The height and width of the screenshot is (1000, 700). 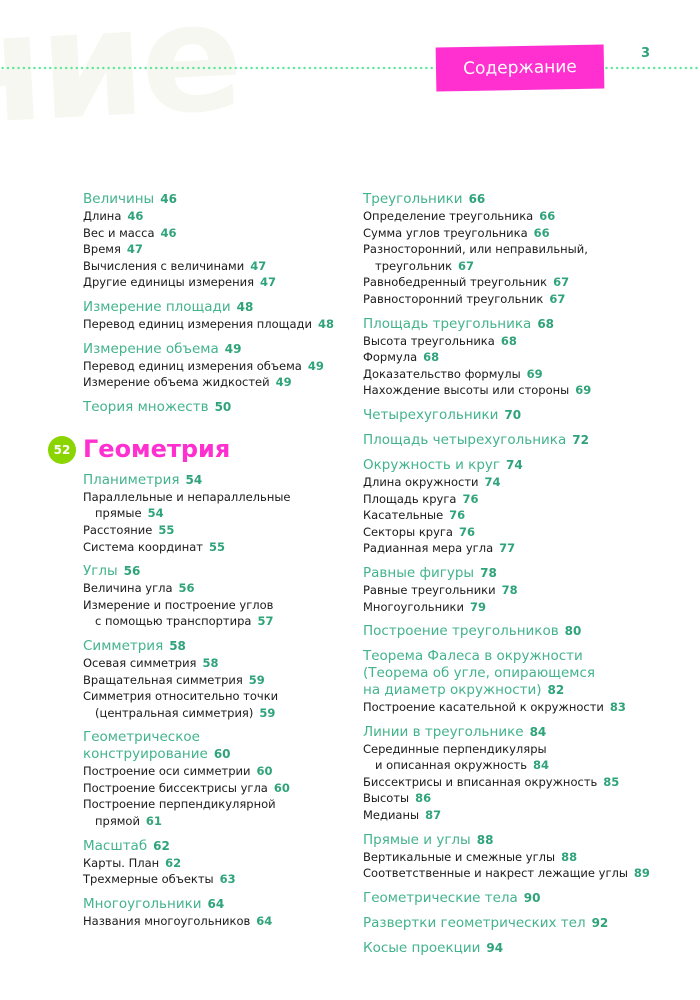 I want to click on toc-heading: Равные фигуры 78, so click(x=528, y=573).